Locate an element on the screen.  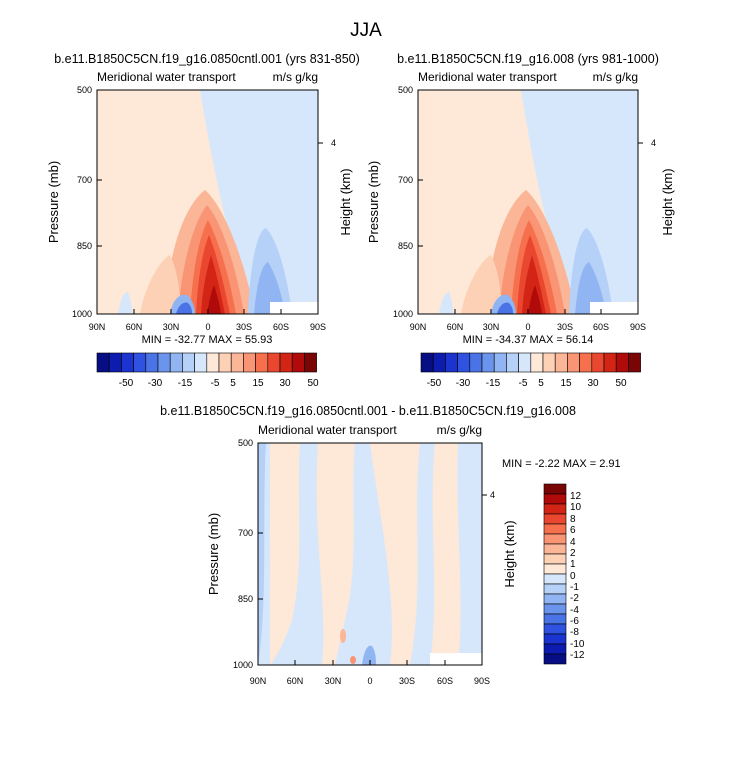
panel-1-contours is located at coordinates (207, 202).